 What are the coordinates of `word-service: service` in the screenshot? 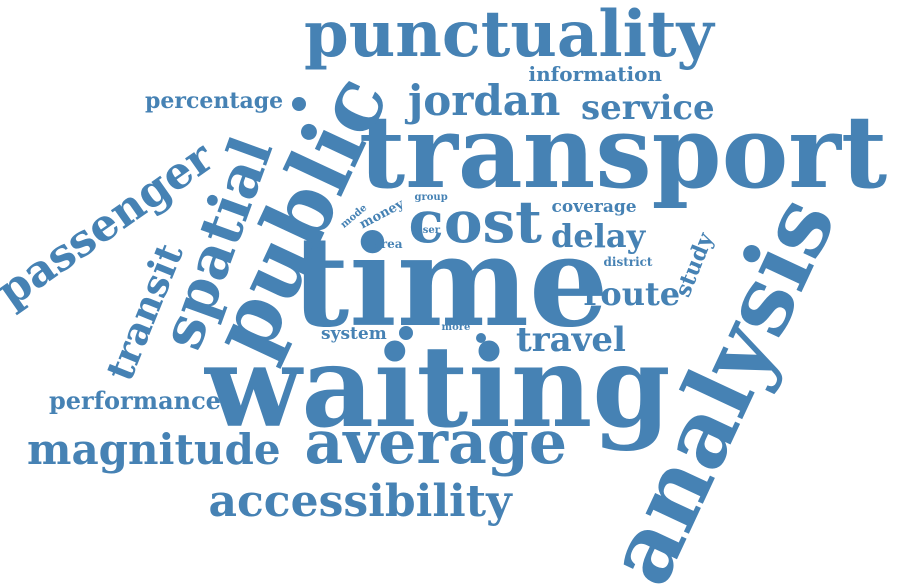 It's located at (648, 108).